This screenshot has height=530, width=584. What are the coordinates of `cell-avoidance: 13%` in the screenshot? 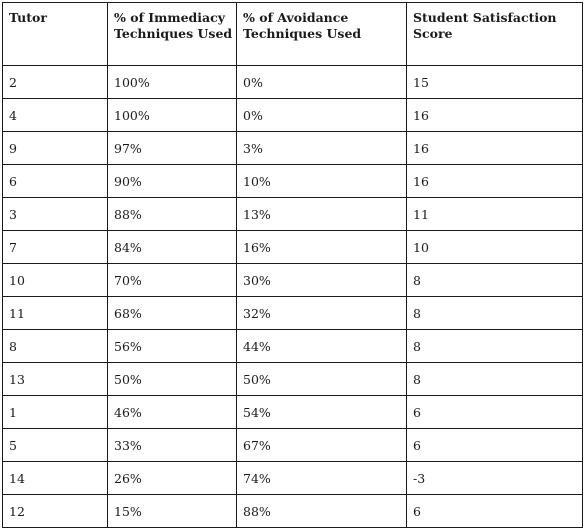 It's located at (321, 214).